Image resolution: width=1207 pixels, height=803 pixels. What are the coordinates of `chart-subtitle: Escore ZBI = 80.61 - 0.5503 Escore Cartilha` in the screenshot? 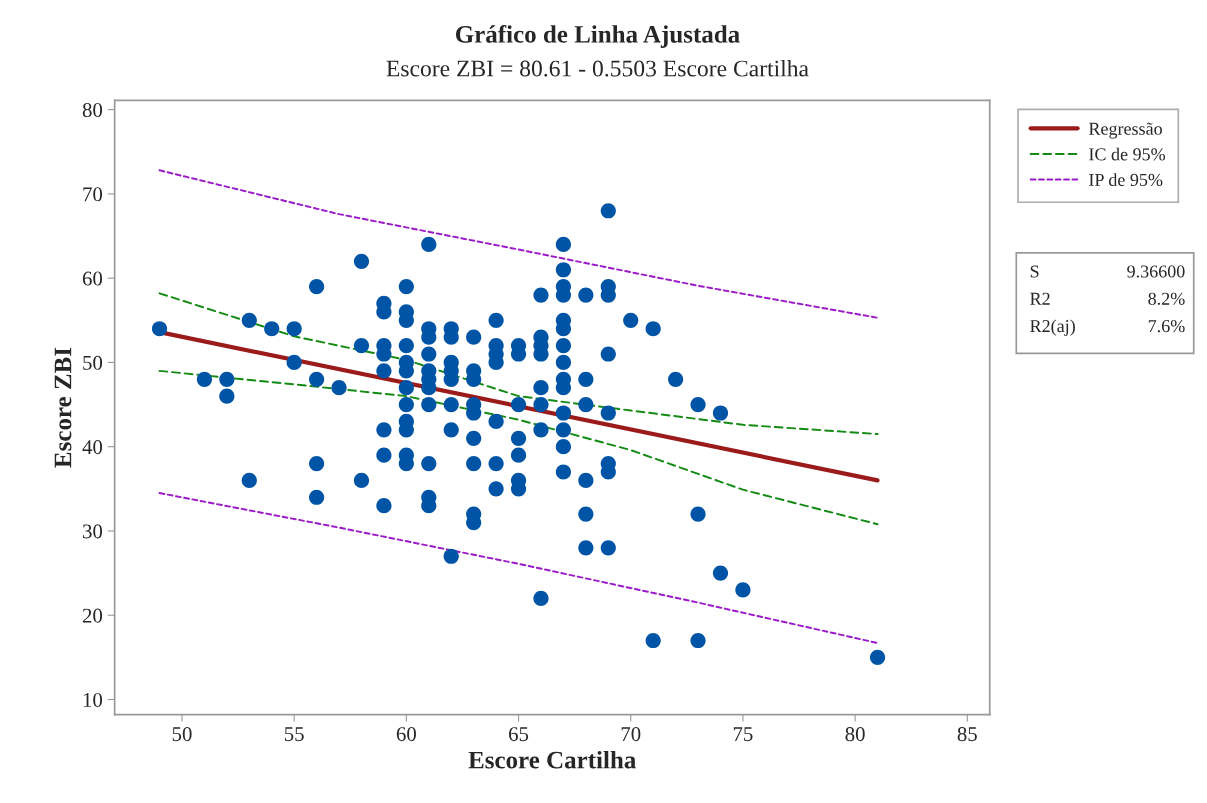 It's located at (597, 68).